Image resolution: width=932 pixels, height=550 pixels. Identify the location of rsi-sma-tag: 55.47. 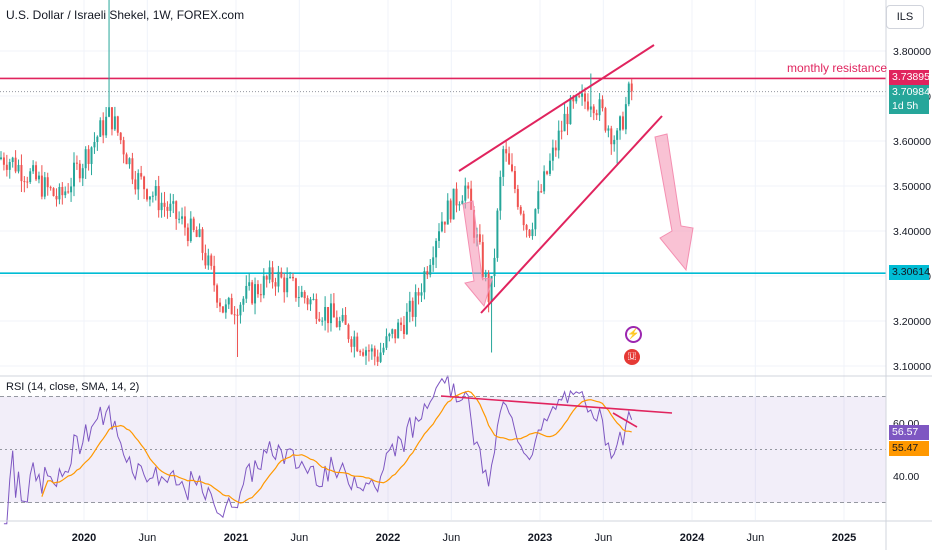
(909, 448).